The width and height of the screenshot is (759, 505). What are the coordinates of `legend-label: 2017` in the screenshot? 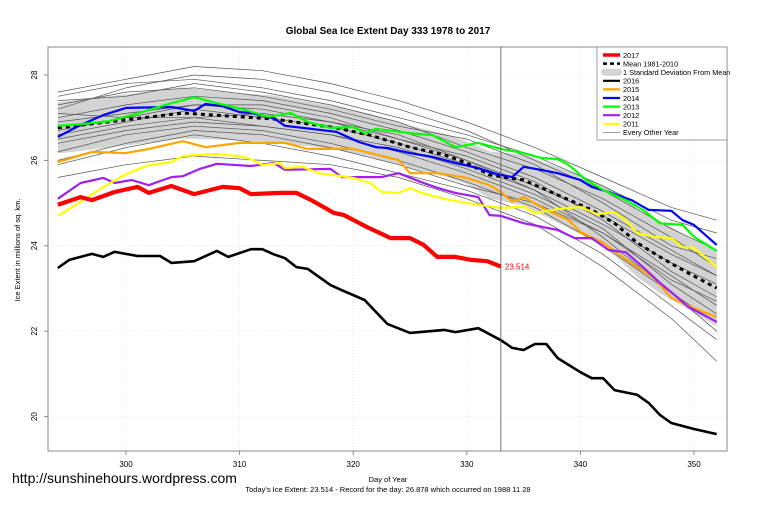 It's located at (631, 55).